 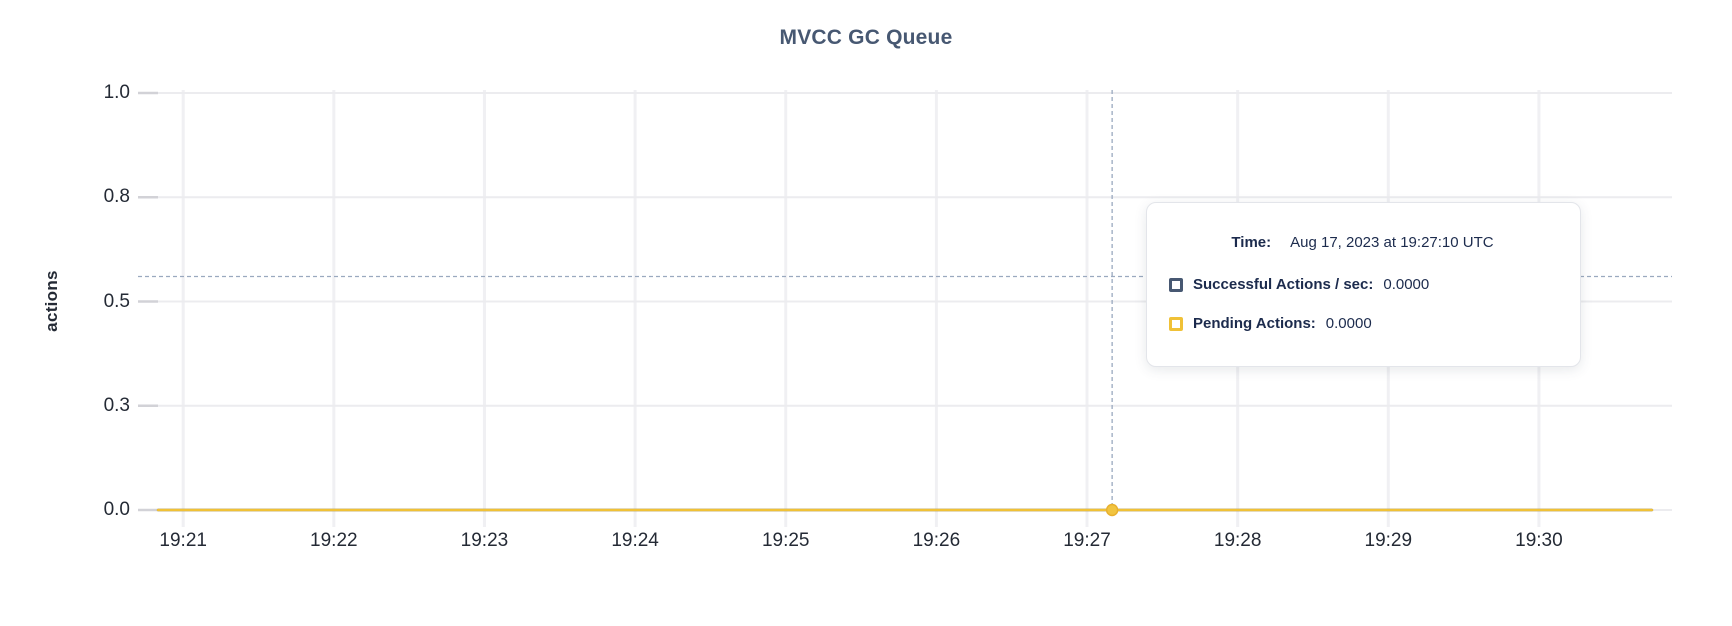 What do you see at coordinates (116, 92) in the screenshot?
I see `y-tick-label: 1.0` at bounding box center [116, 92].